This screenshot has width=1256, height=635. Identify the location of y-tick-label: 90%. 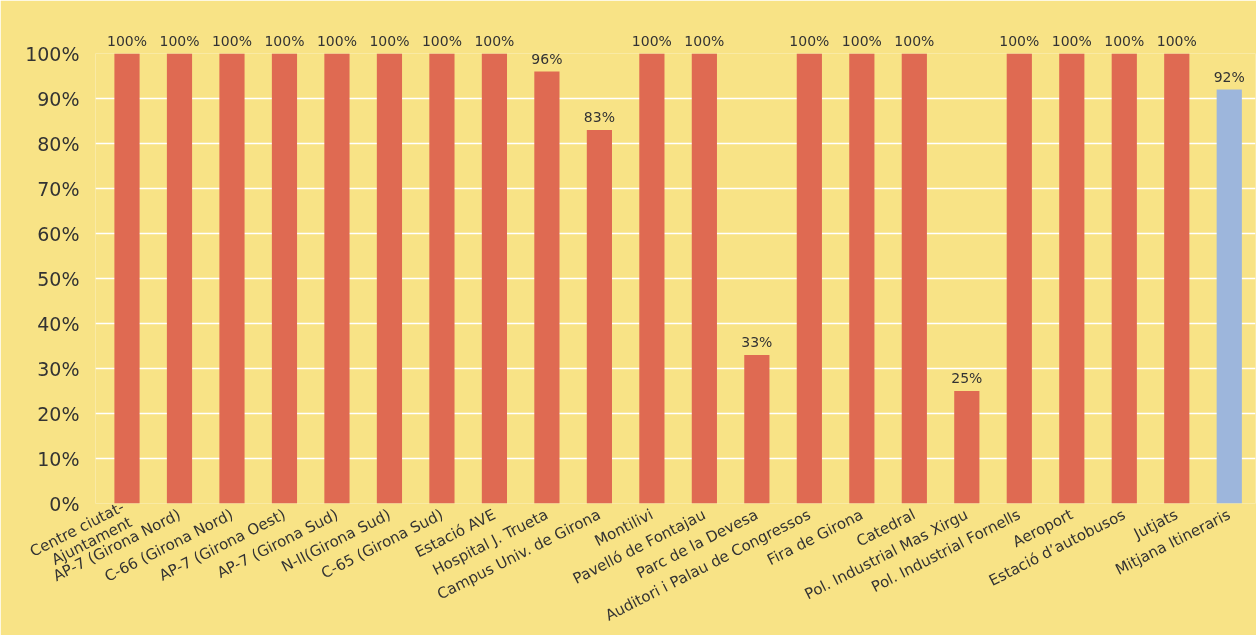
(58, 98).